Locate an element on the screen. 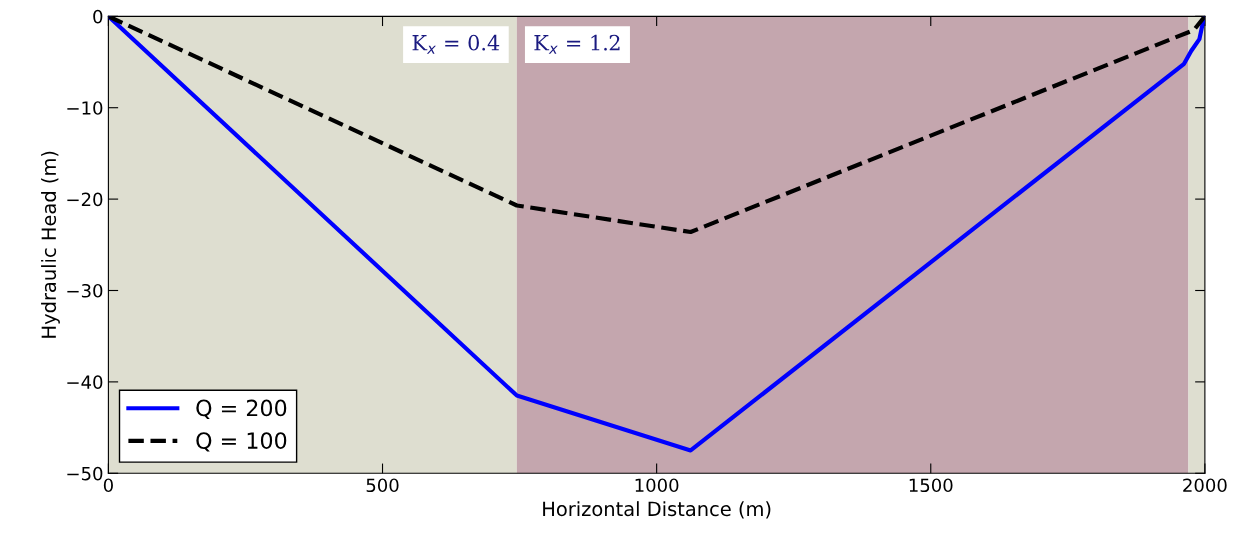  y-tick-label: −30 is located at coordinates (85, 290).